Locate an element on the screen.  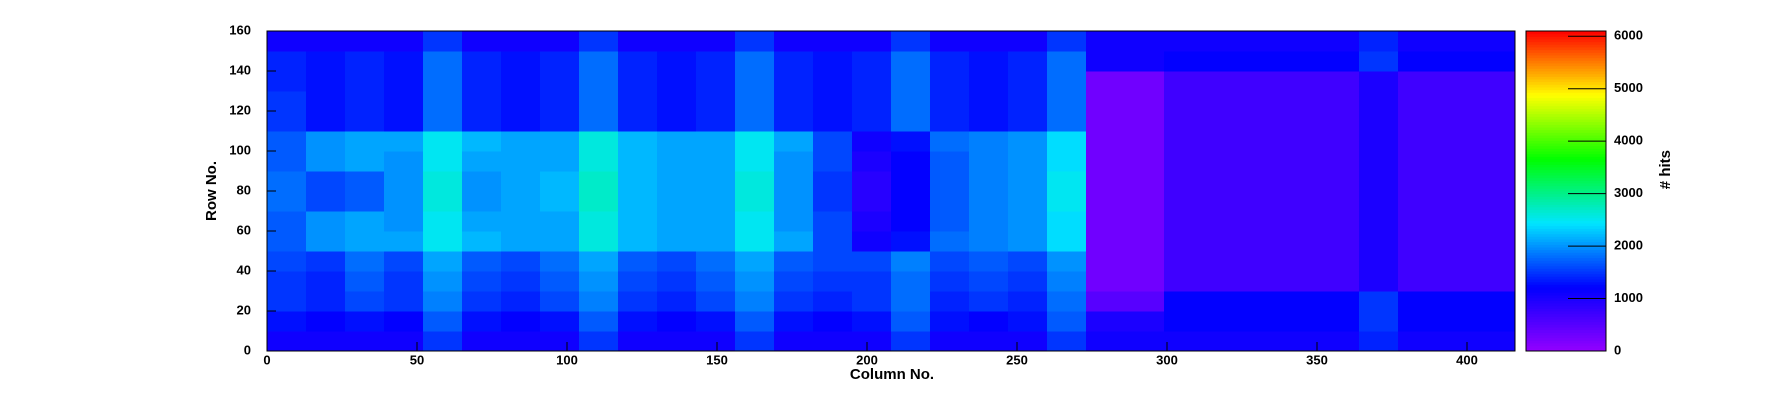
x-tick-label: 250 is located at coordinates (1017, 359).